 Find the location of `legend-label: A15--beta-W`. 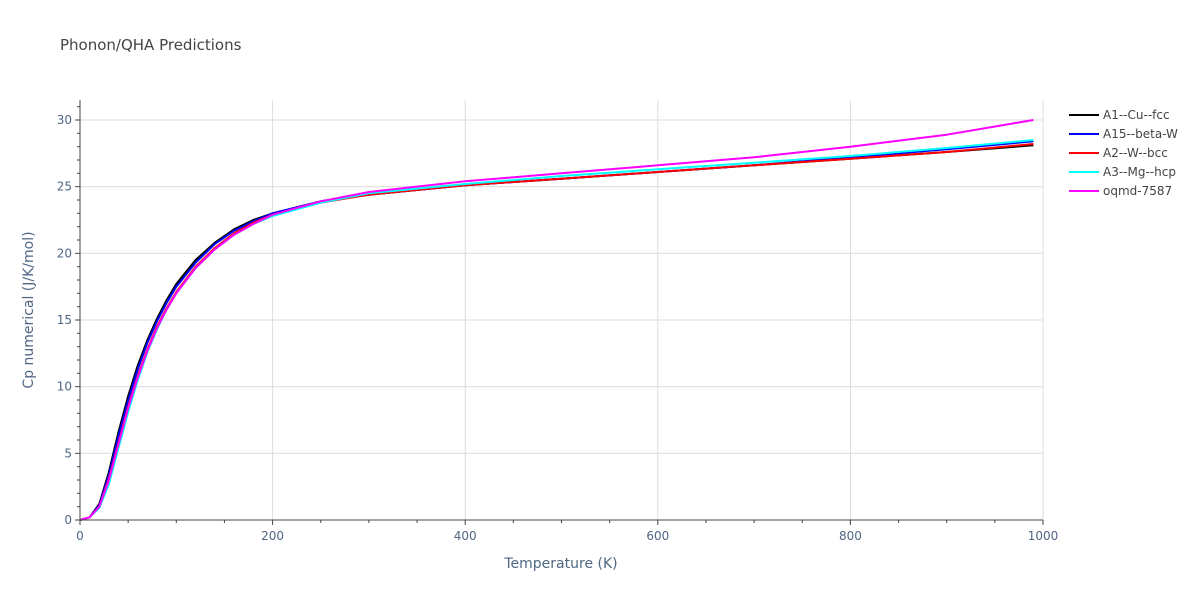

legend-label: A15--beta-W is located at coordinates (1140, 134).